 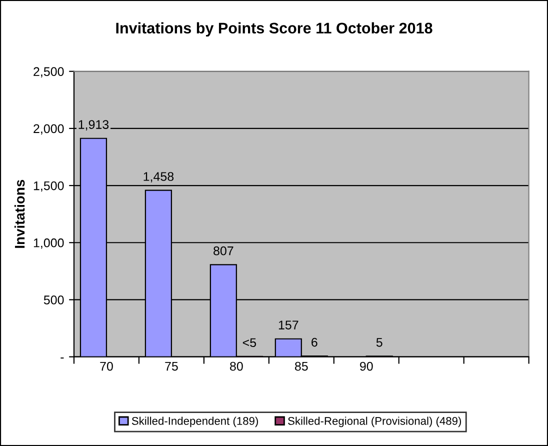 I want to click on data-label: 1,458, so click(x=159, y=177).